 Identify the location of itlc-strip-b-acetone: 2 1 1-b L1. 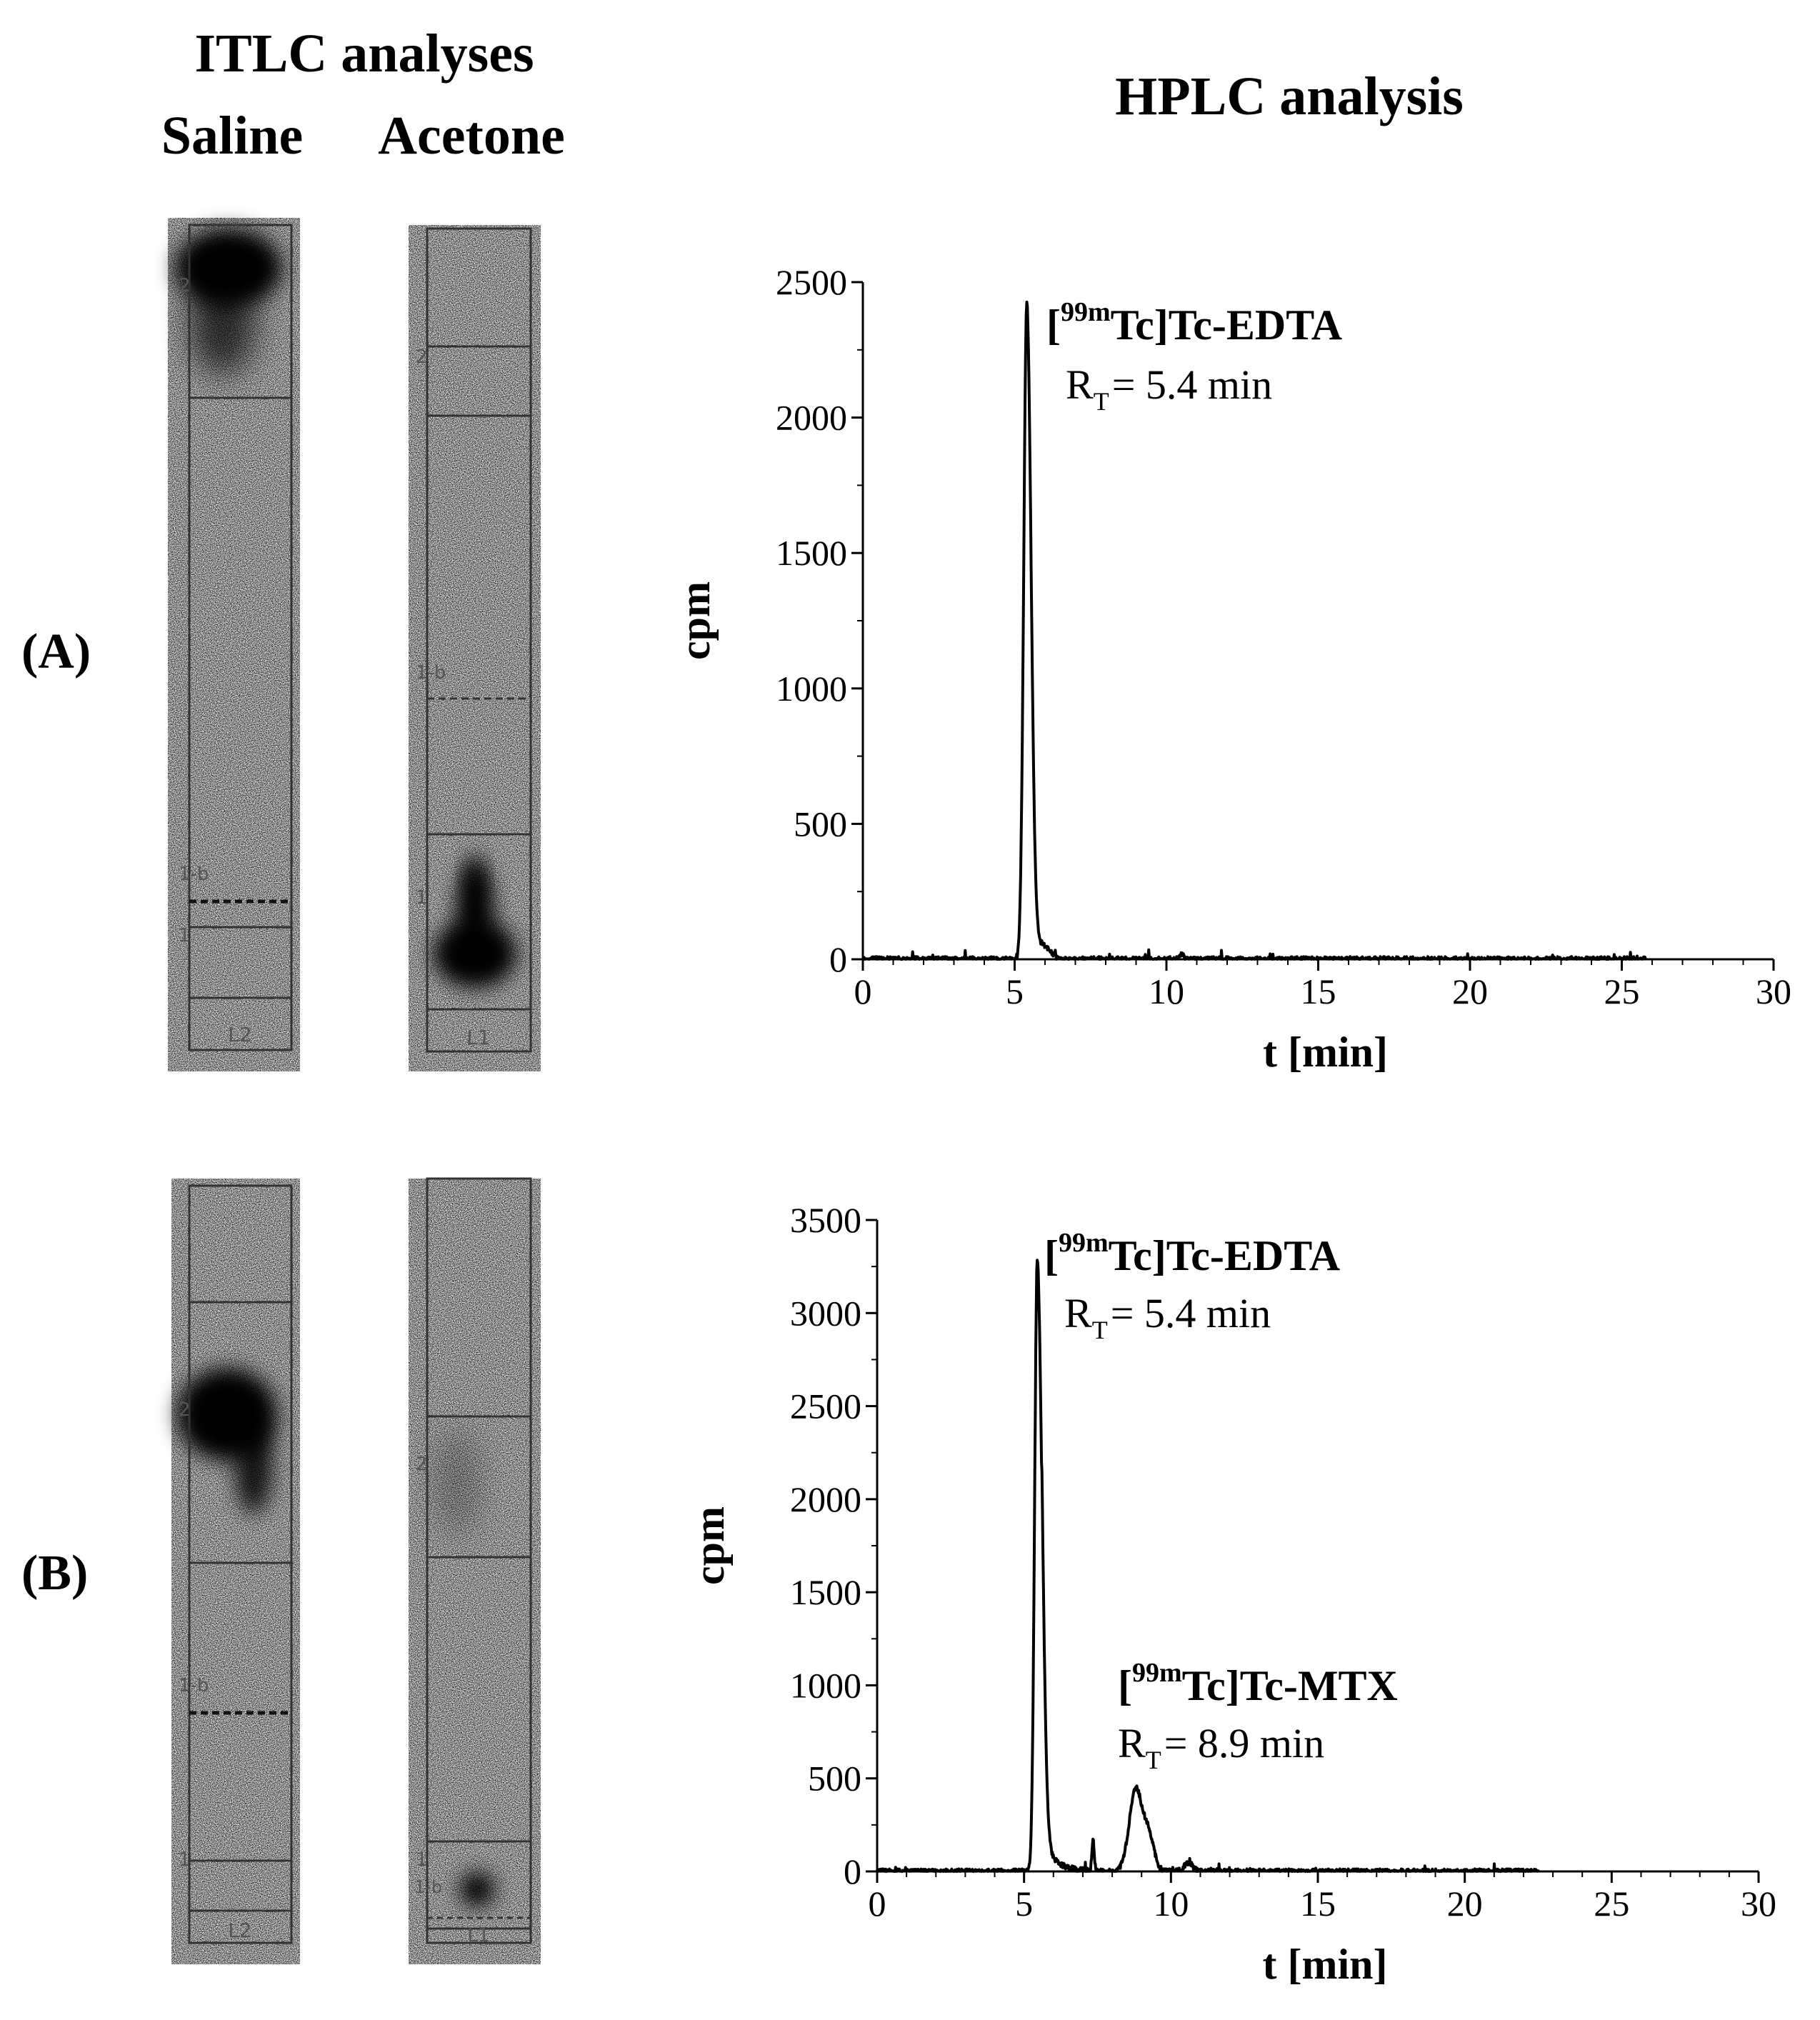
(475, 1570).